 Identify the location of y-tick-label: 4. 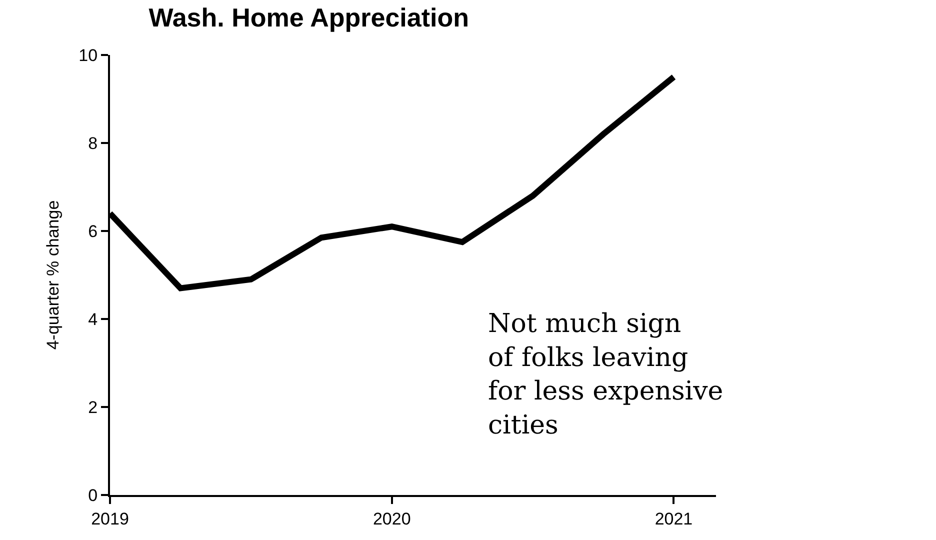
(93, 319).